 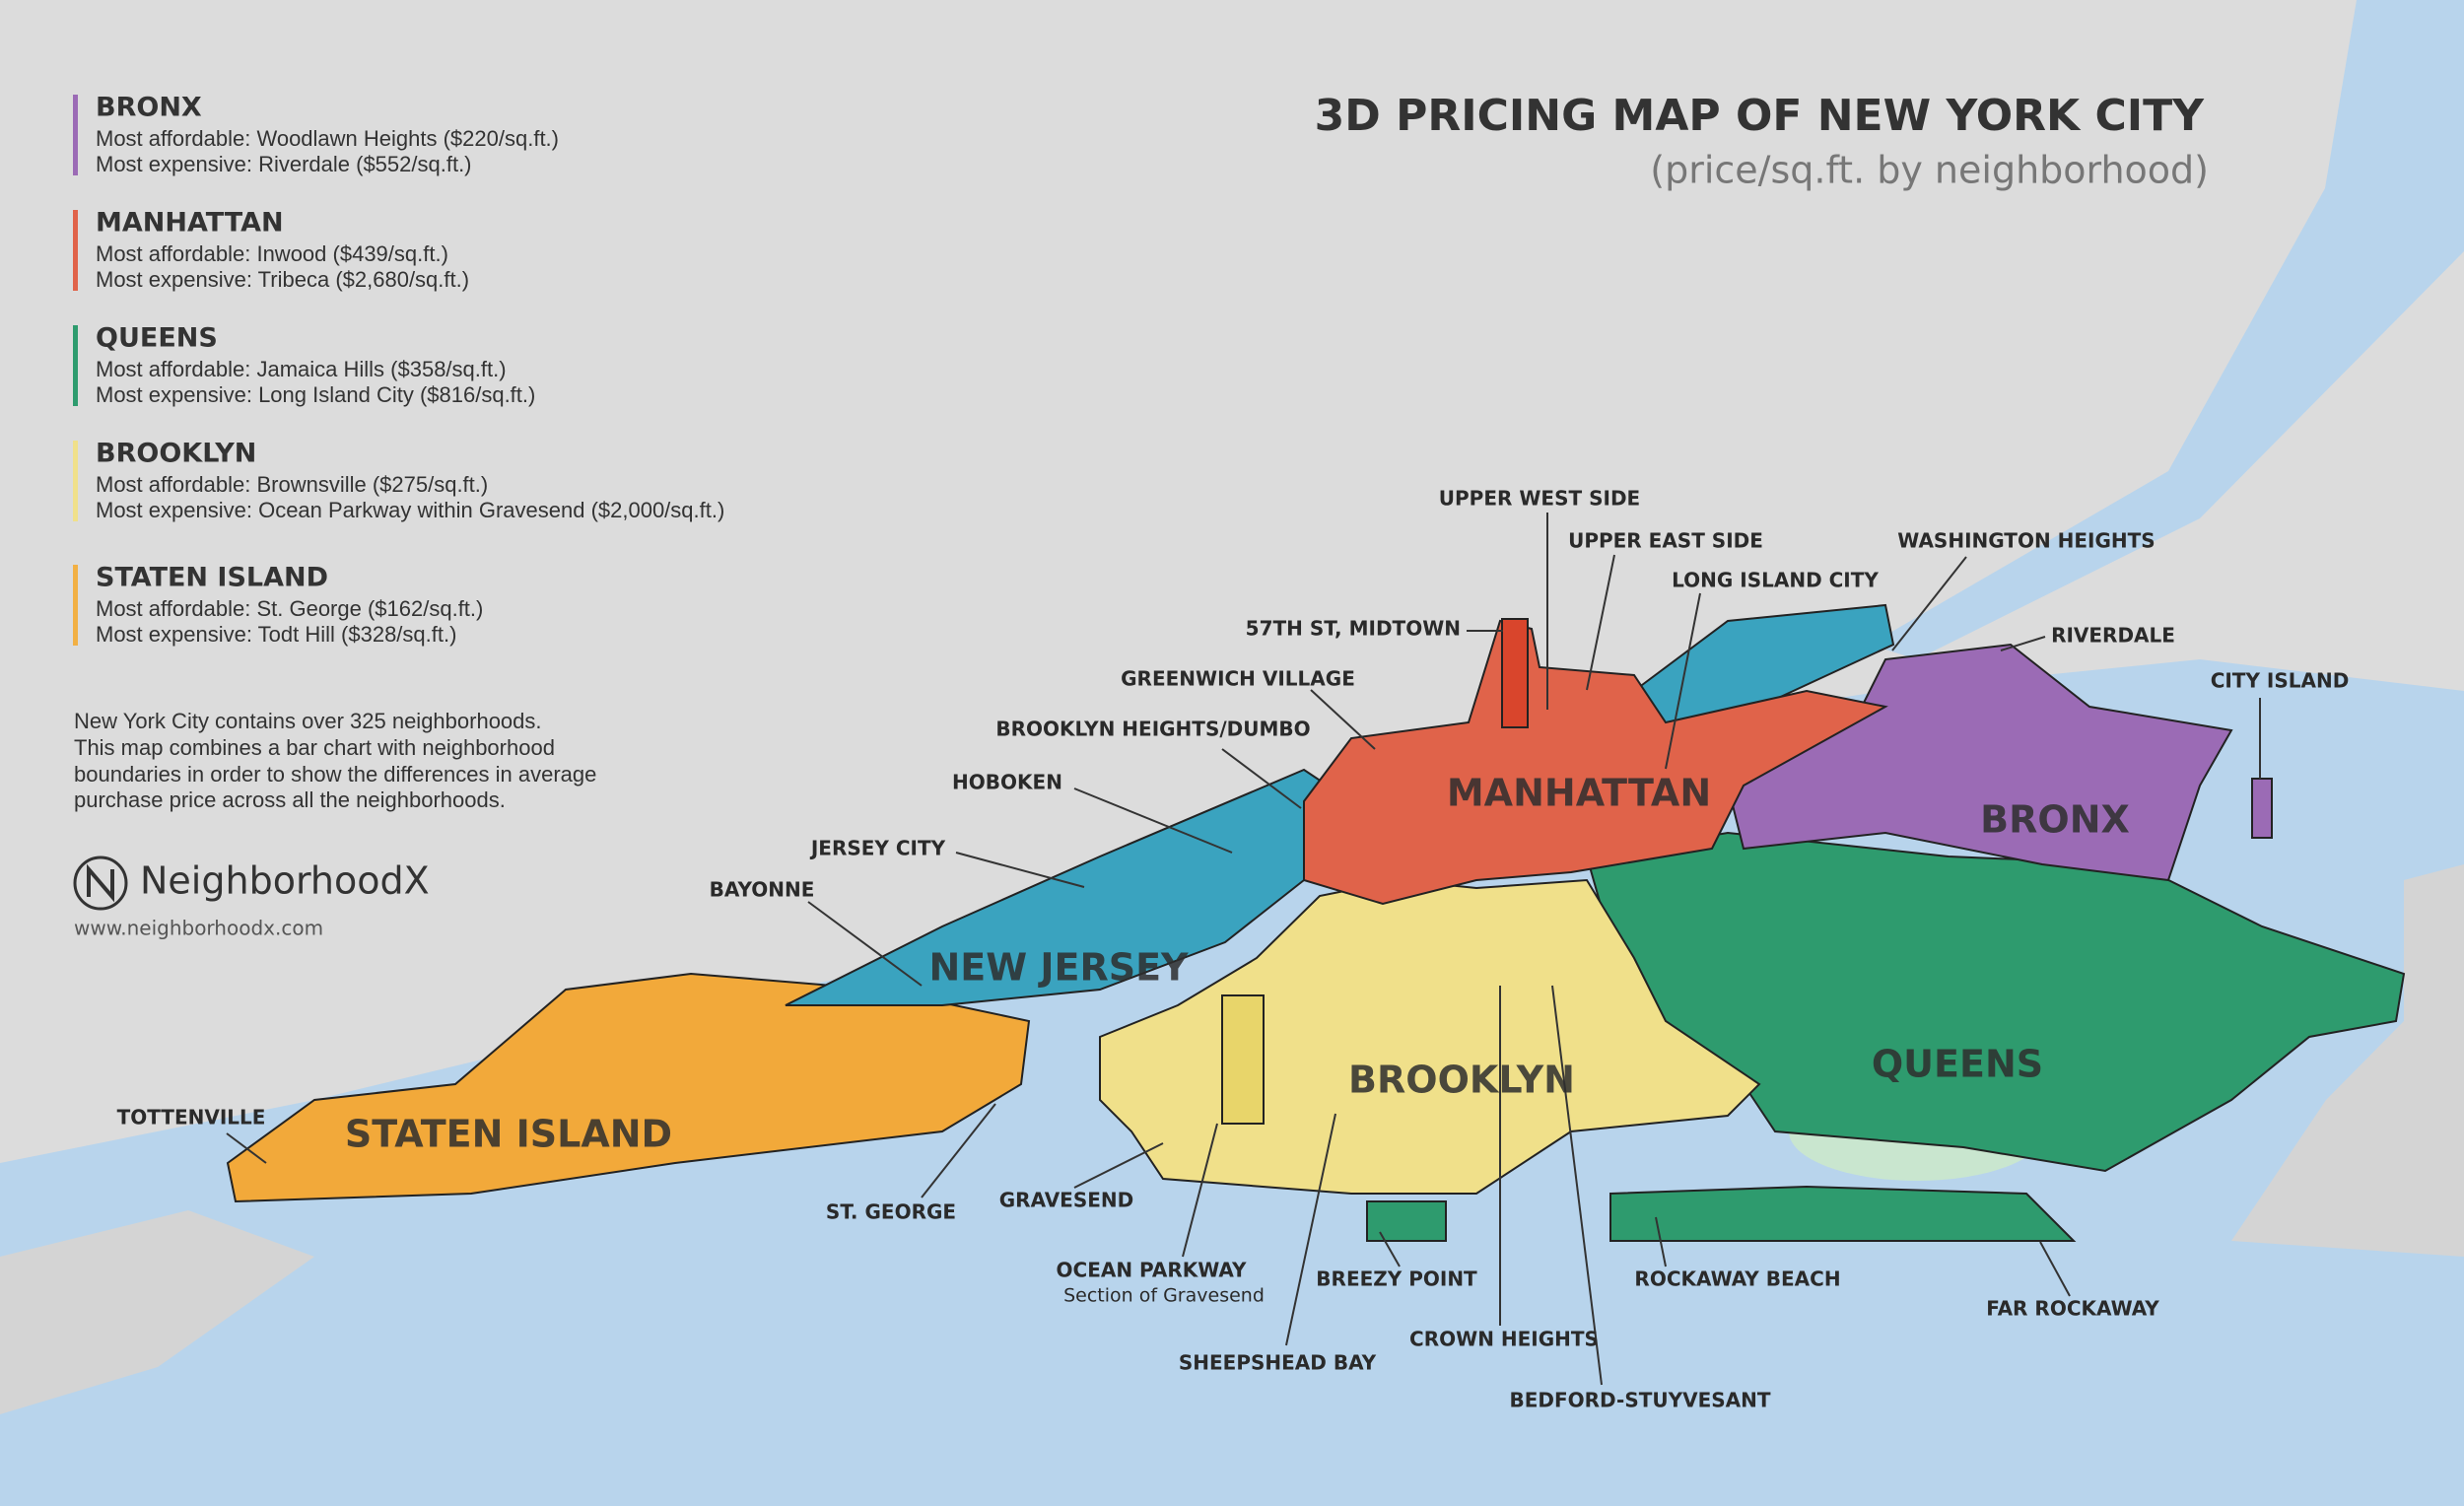 I want to click on legend-line: Most affordable: Inwood ($439/sq.ft.), so click(x=272, y=253).